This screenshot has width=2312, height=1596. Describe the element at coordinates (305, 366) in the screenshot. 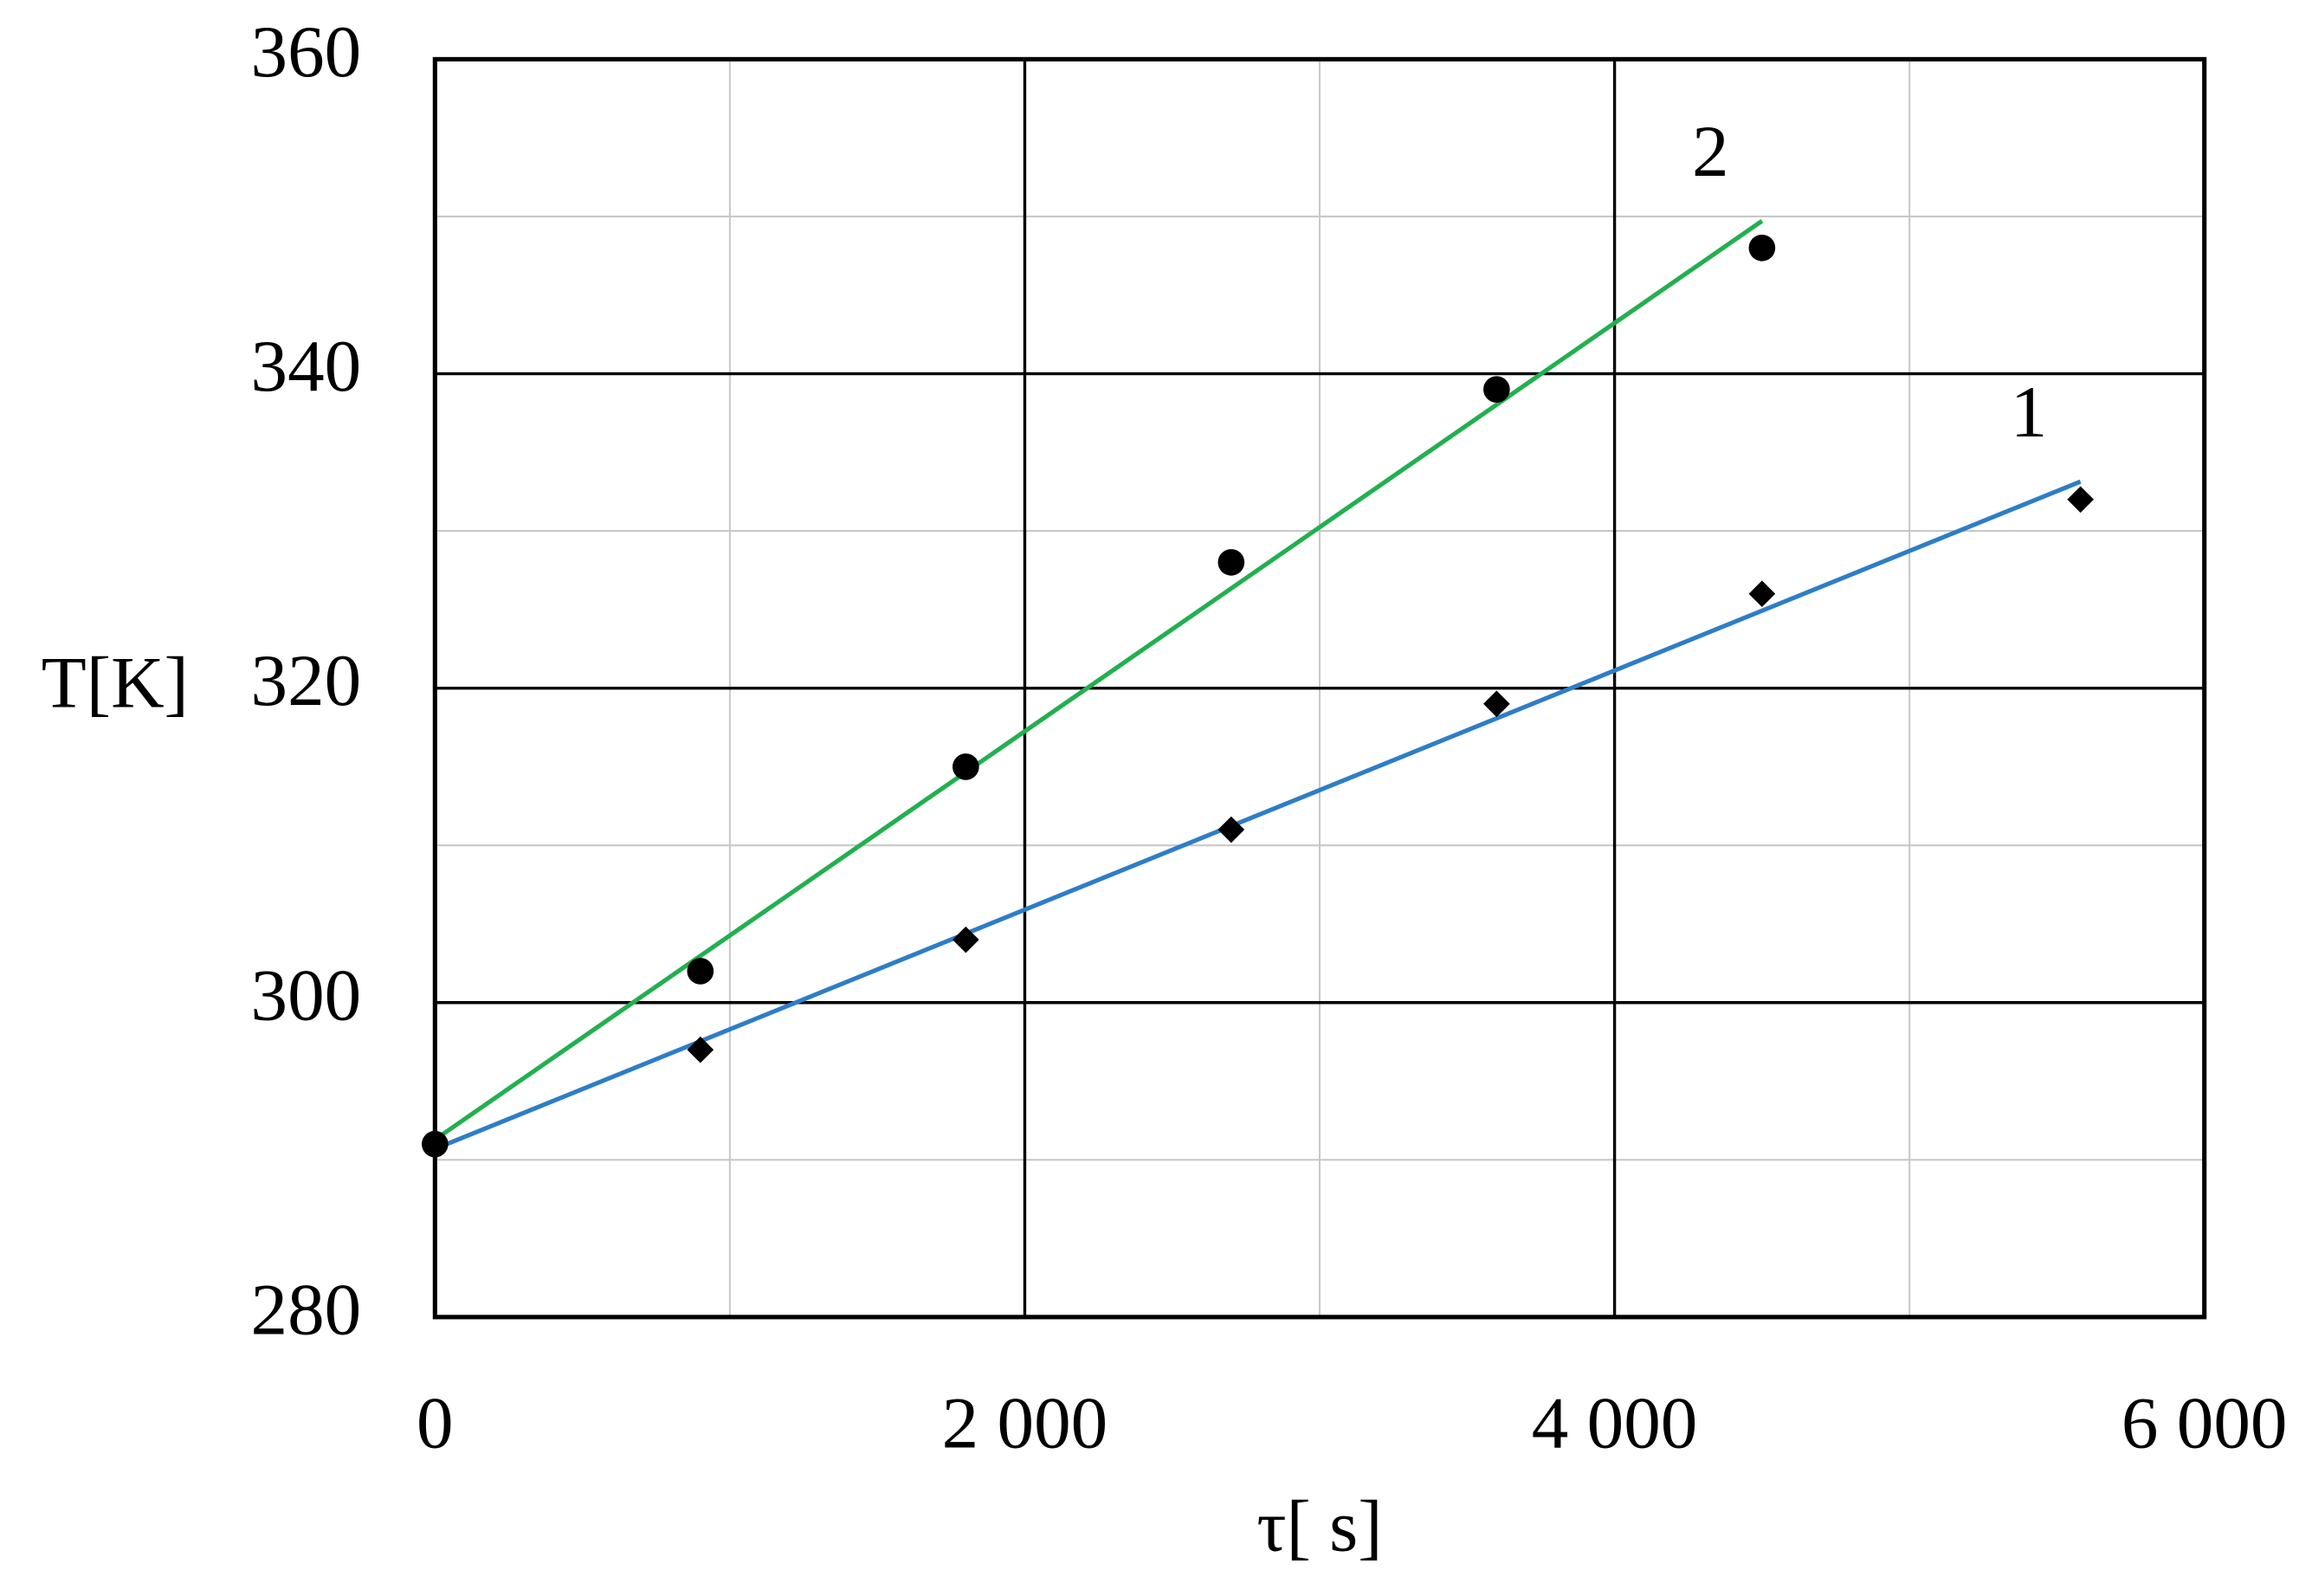

I see `y-tick-label: 340` at that location.